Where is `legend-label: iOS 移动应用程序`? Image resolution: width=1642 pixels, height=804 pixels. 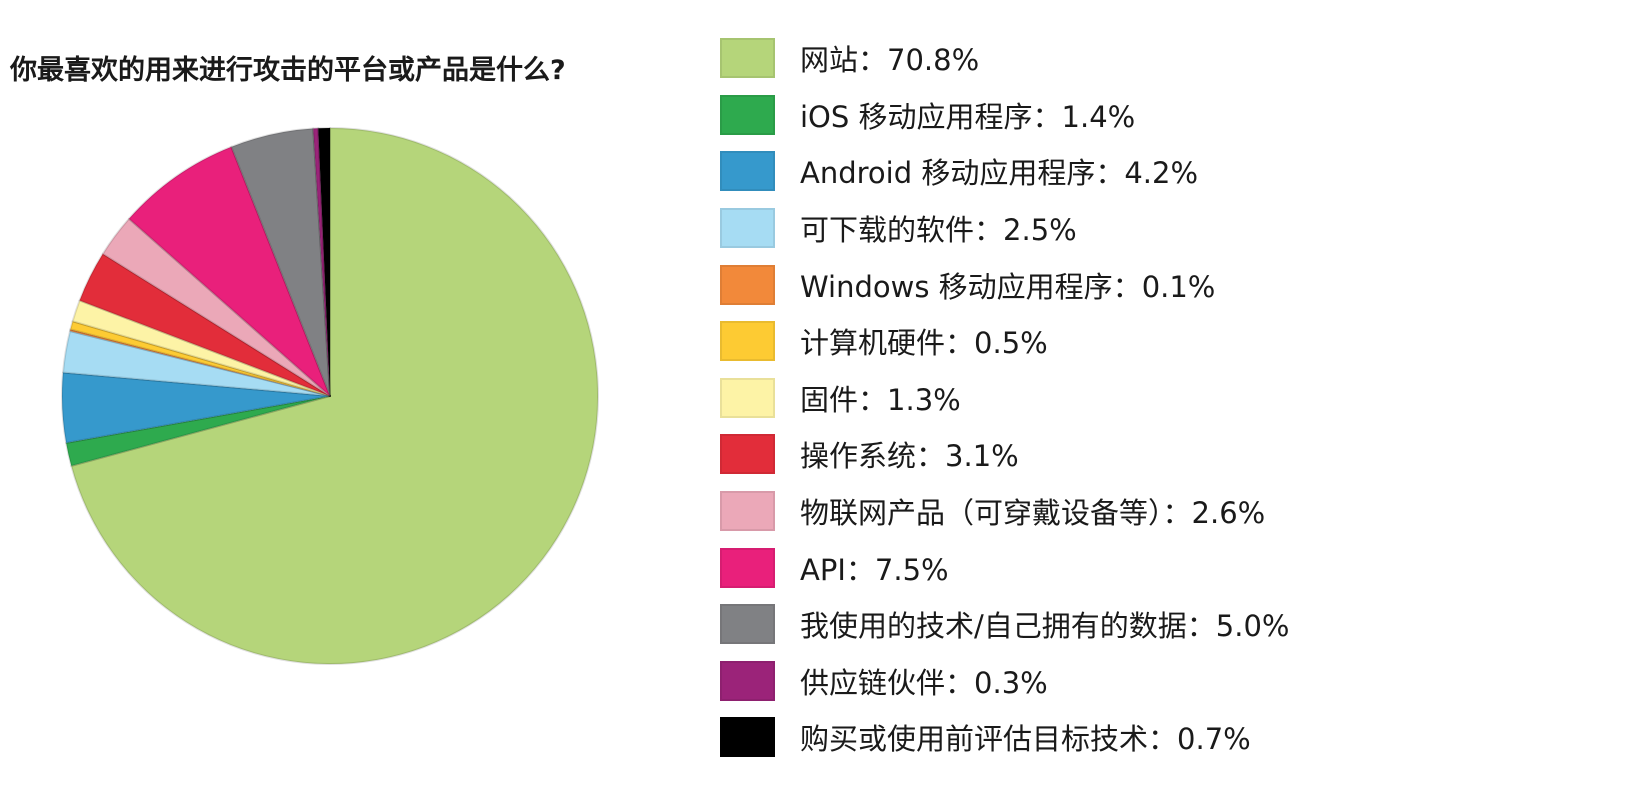 legend-label: iOS 移动应用程序 is located at coordinates (916, 116).